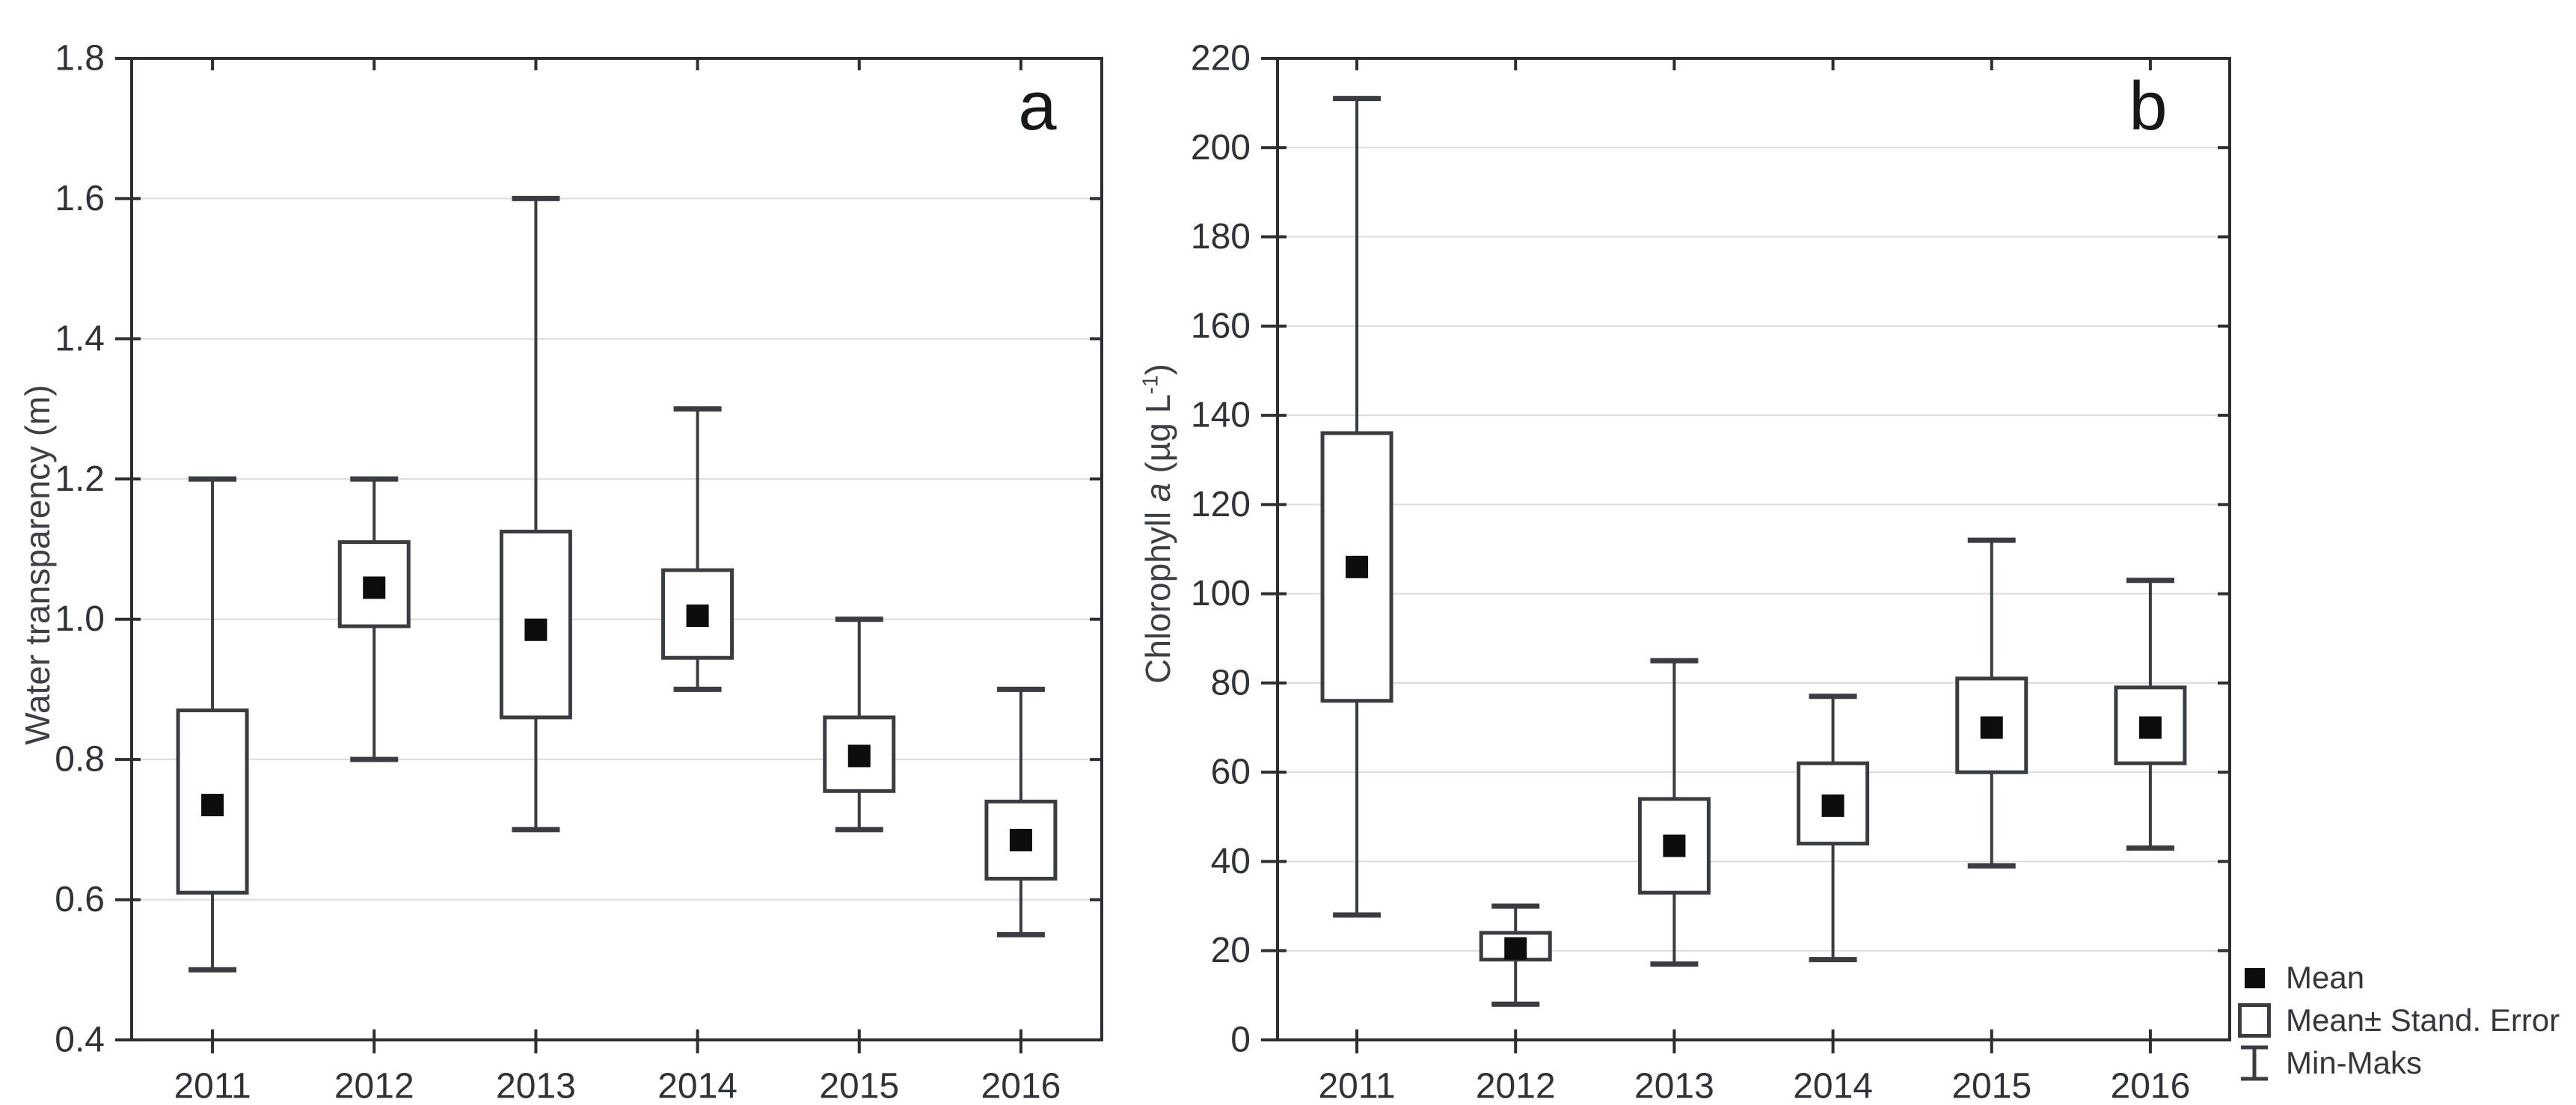 This screenshot has width=2576, height=1105. I want to click on y-tick-label: 1.4, so click(80, 338).